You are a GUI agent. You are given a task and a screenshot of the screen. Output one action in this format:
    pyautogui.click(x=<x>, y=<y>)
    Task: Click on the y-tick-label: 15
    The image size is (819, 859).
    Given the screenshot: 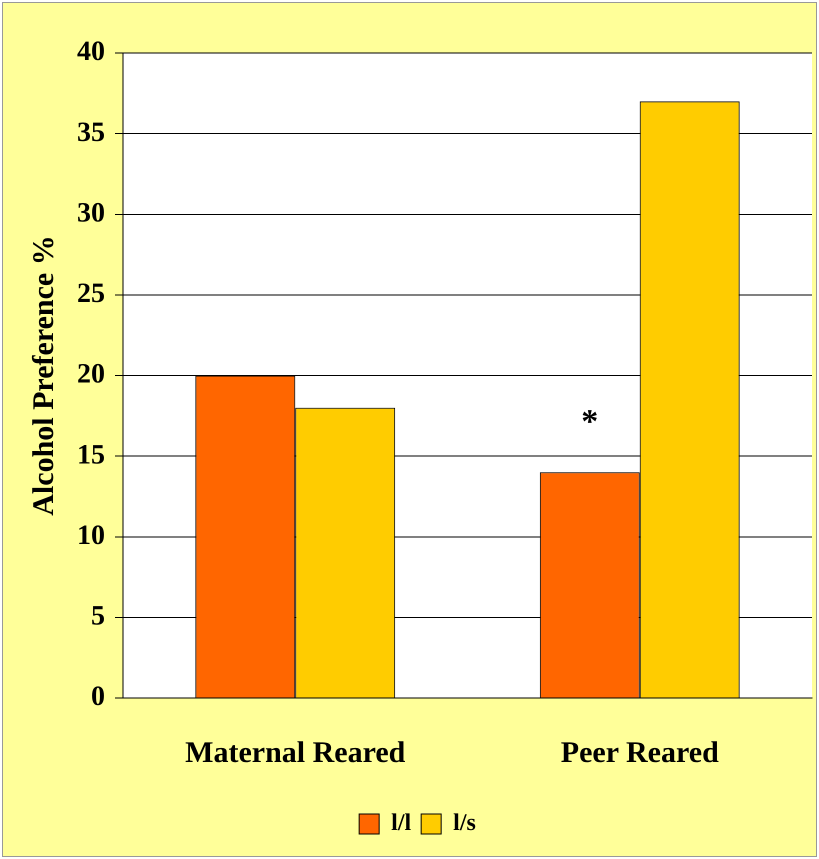 What is the action you would take?
    pyautogui.click(x=91, y=454)
    